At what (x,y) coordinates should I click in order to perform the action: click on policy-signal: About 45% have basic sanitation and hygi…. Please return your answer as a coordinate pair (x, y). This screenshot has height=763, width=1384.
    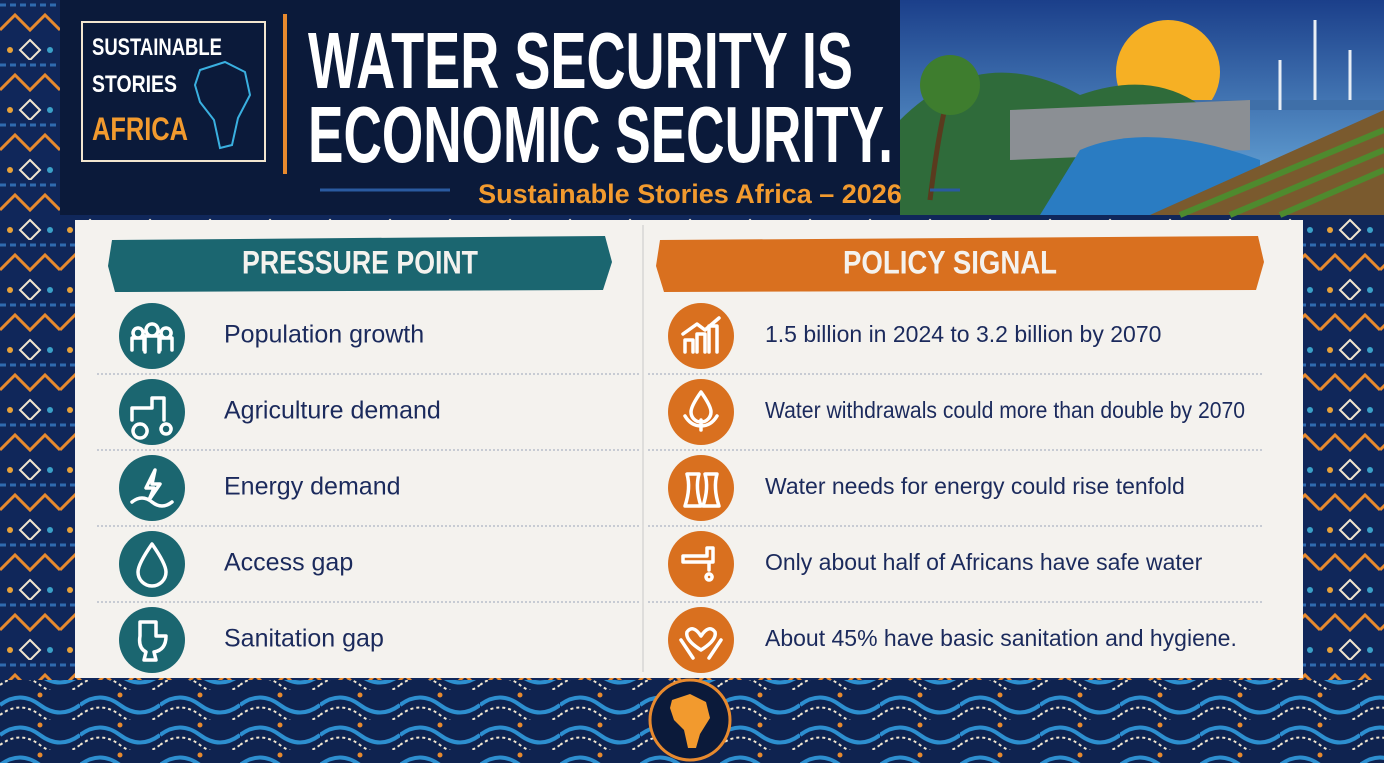
    Looking at the image, I should click on (1001, 638).